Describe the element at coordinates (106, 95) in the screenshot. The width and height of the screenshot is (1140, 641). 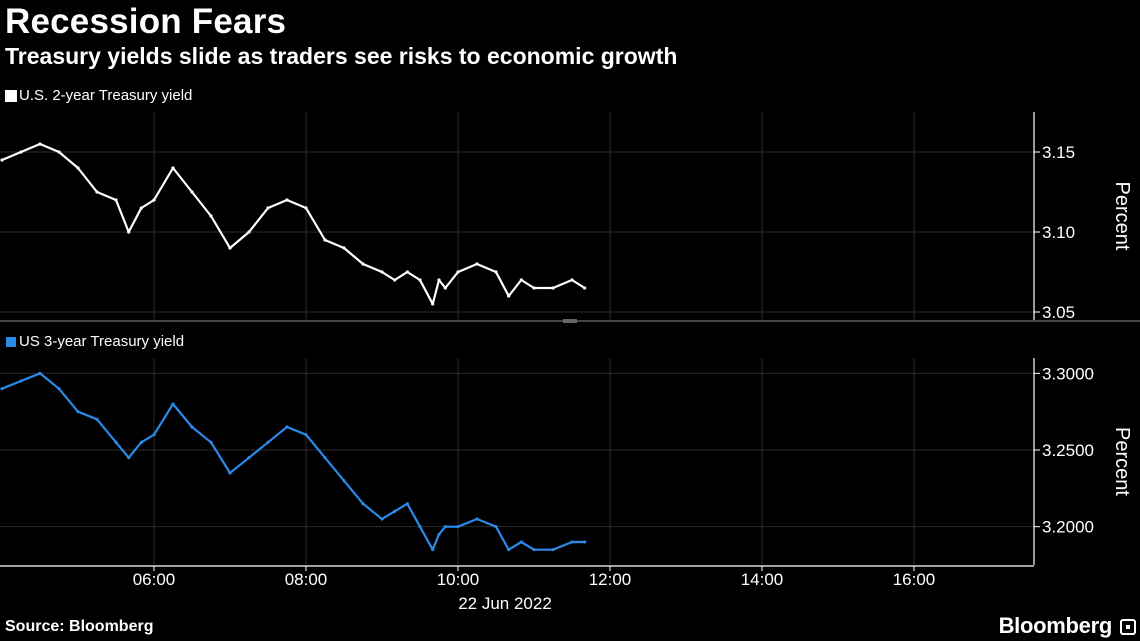
I see `legend-label-top: U.S. 2-year Treasury yield` at that location.